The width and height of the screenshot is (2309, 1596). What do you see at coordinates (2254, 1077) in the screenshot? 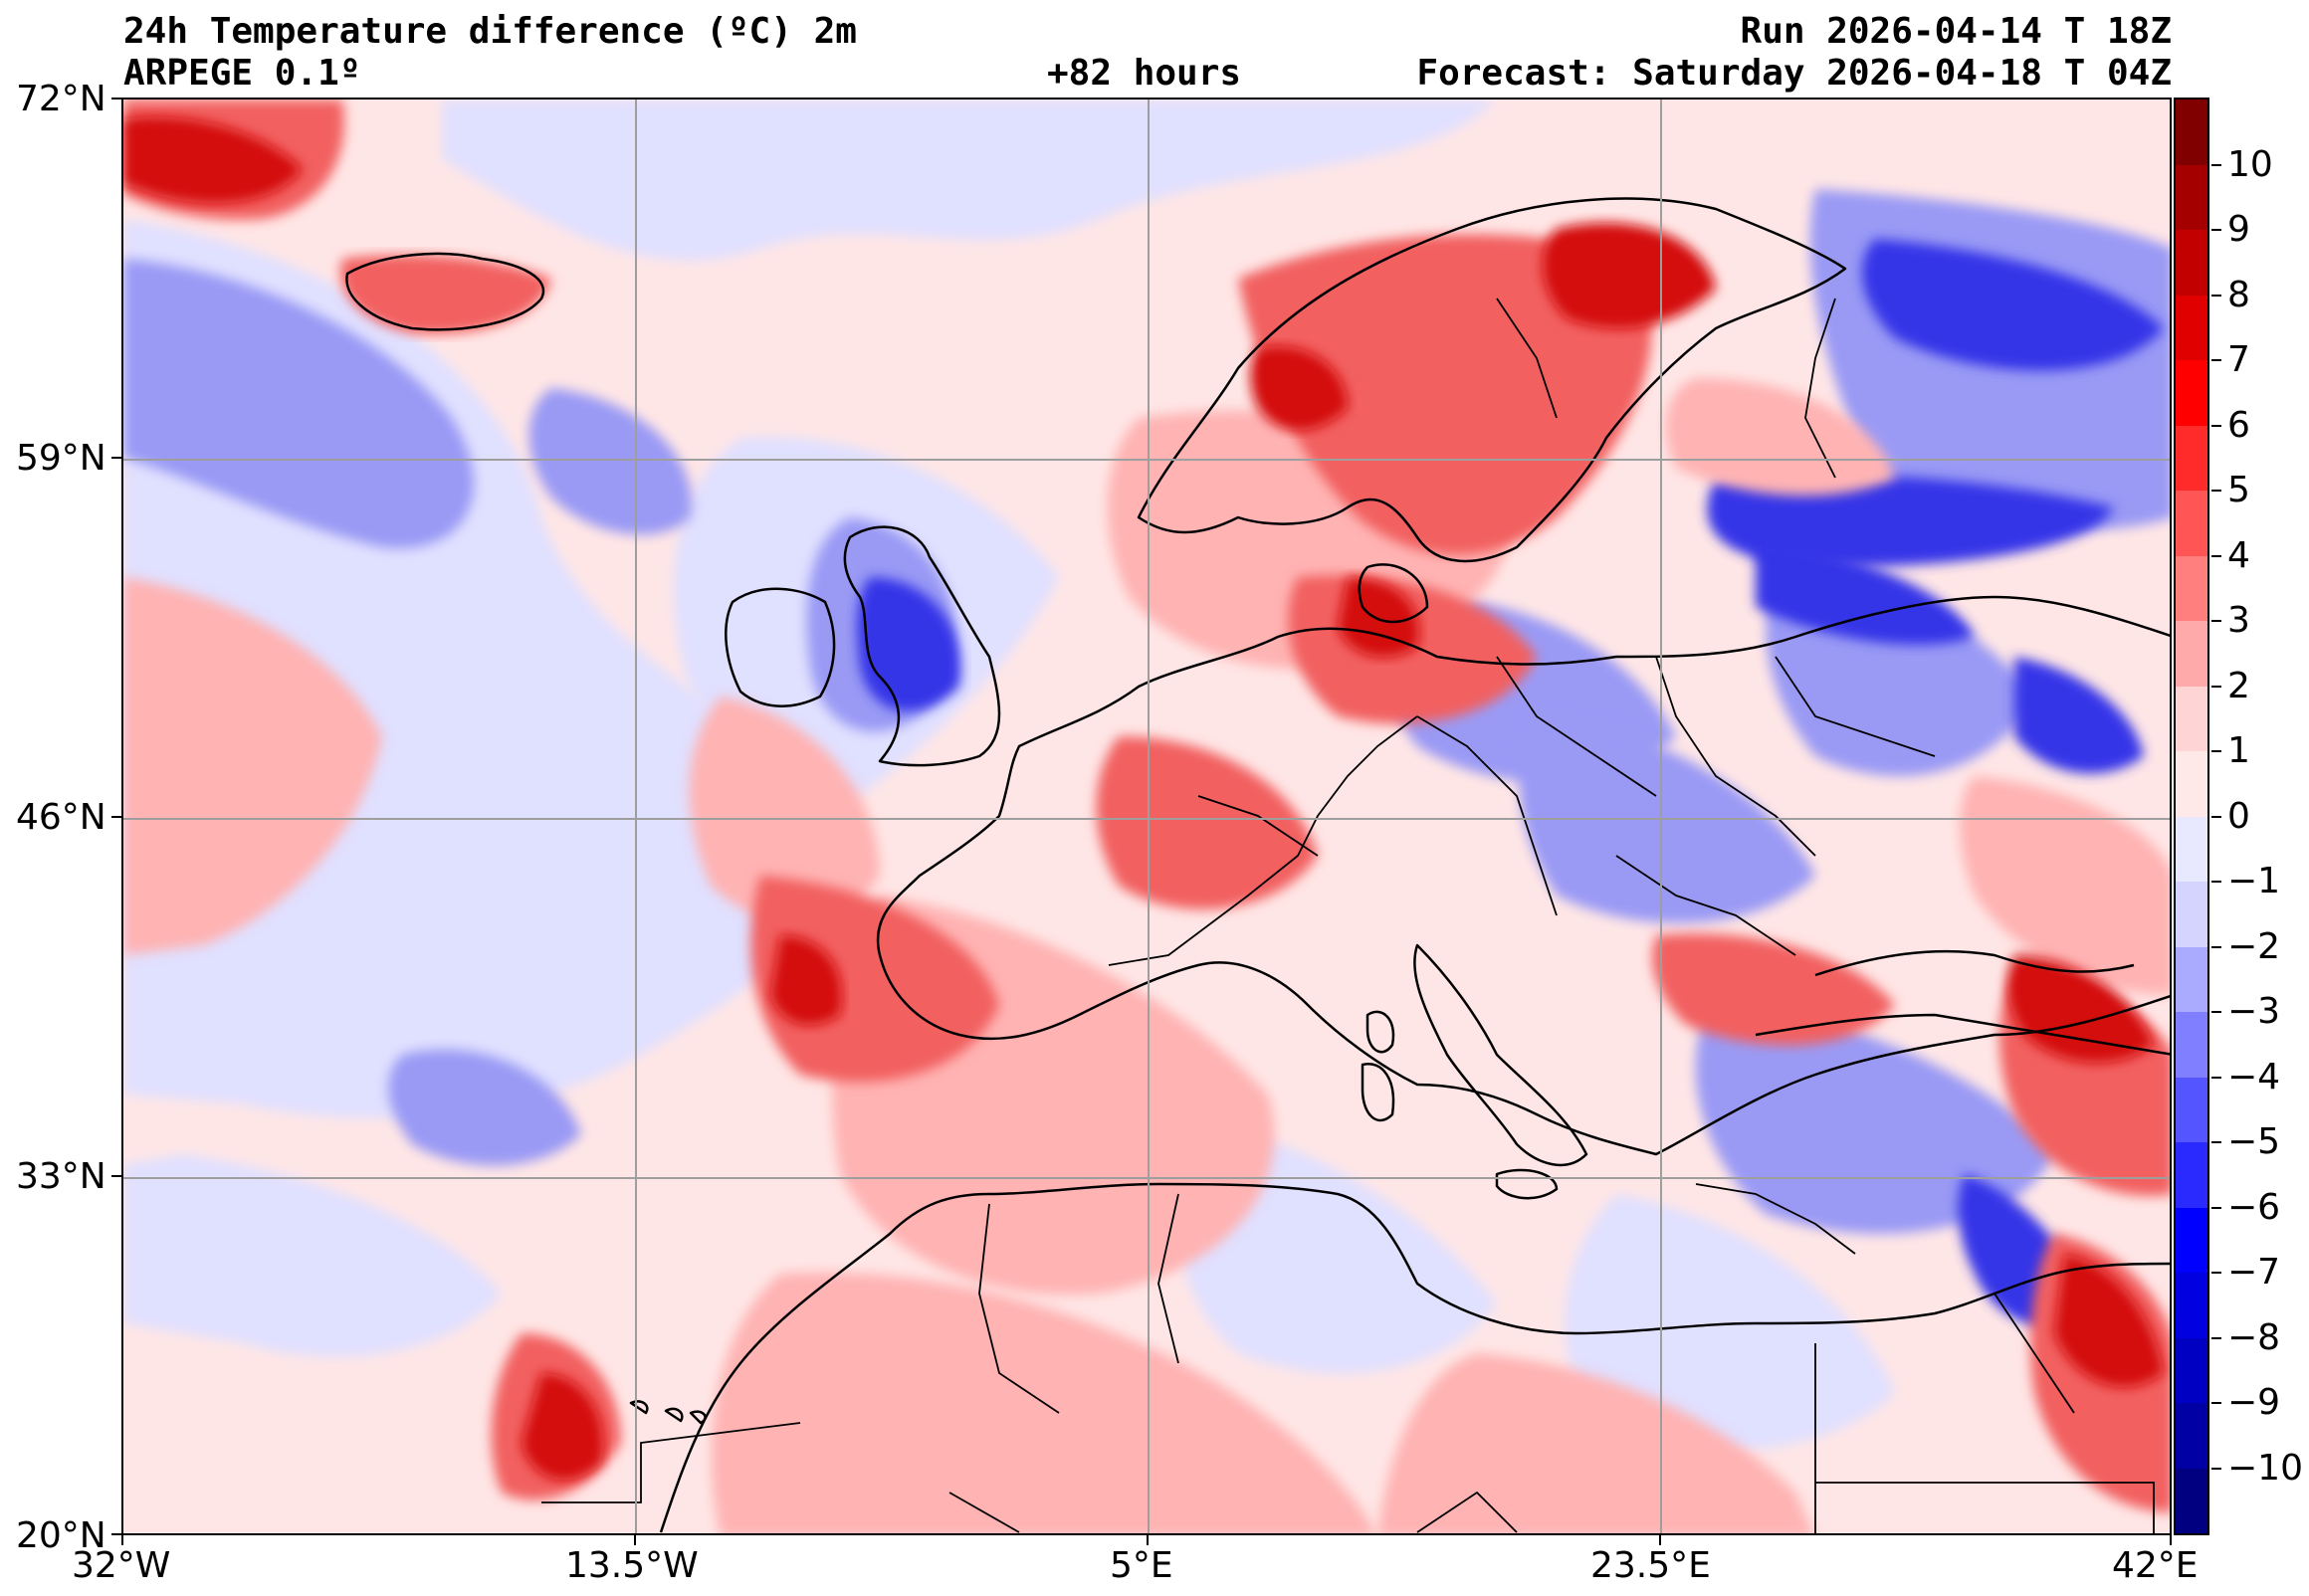
I see `colorbar-label: −4` at bounding box center [2254, 1077].